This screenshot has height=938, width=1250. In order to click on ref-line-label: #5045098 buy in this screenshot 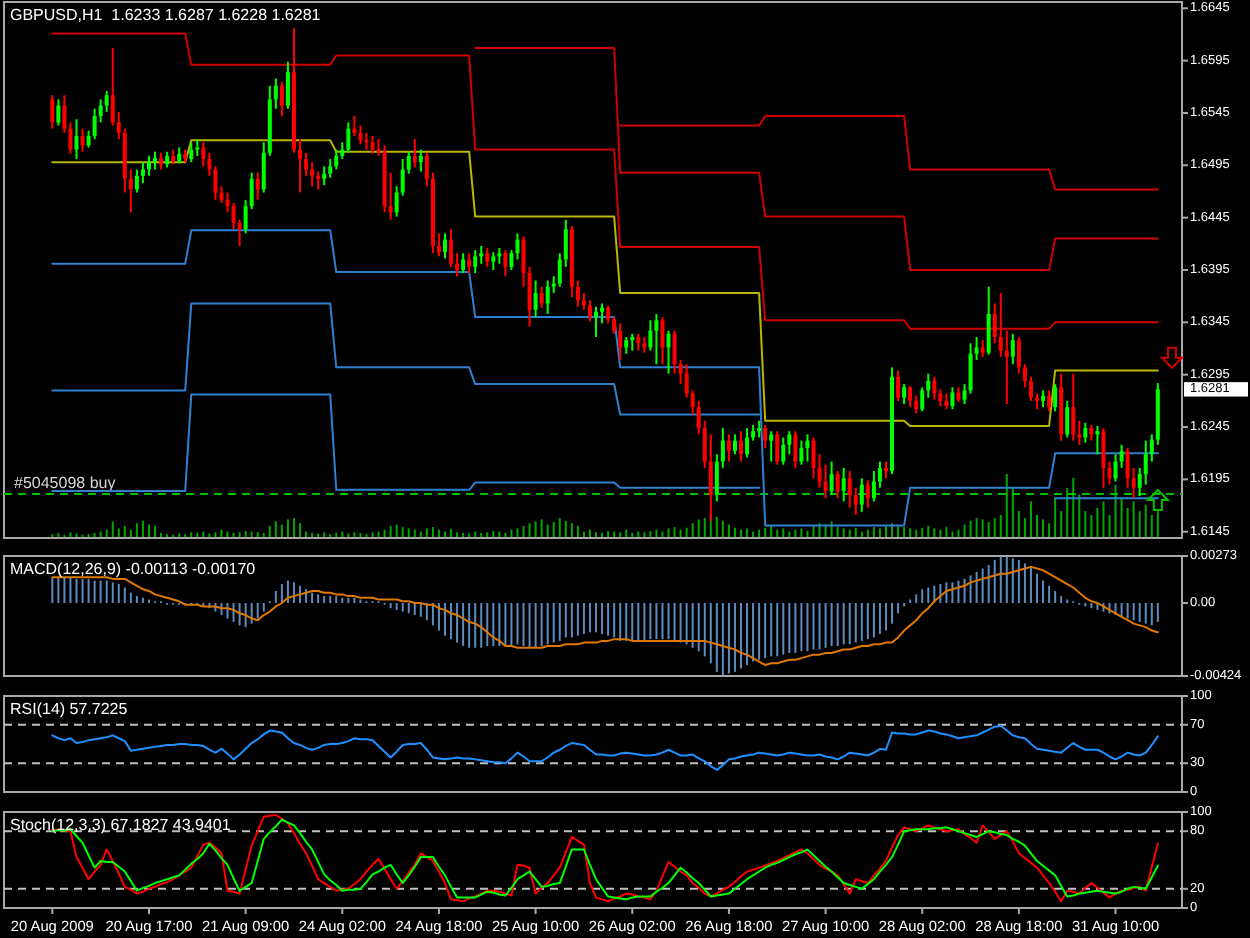, I will do `click(65, 483)`.